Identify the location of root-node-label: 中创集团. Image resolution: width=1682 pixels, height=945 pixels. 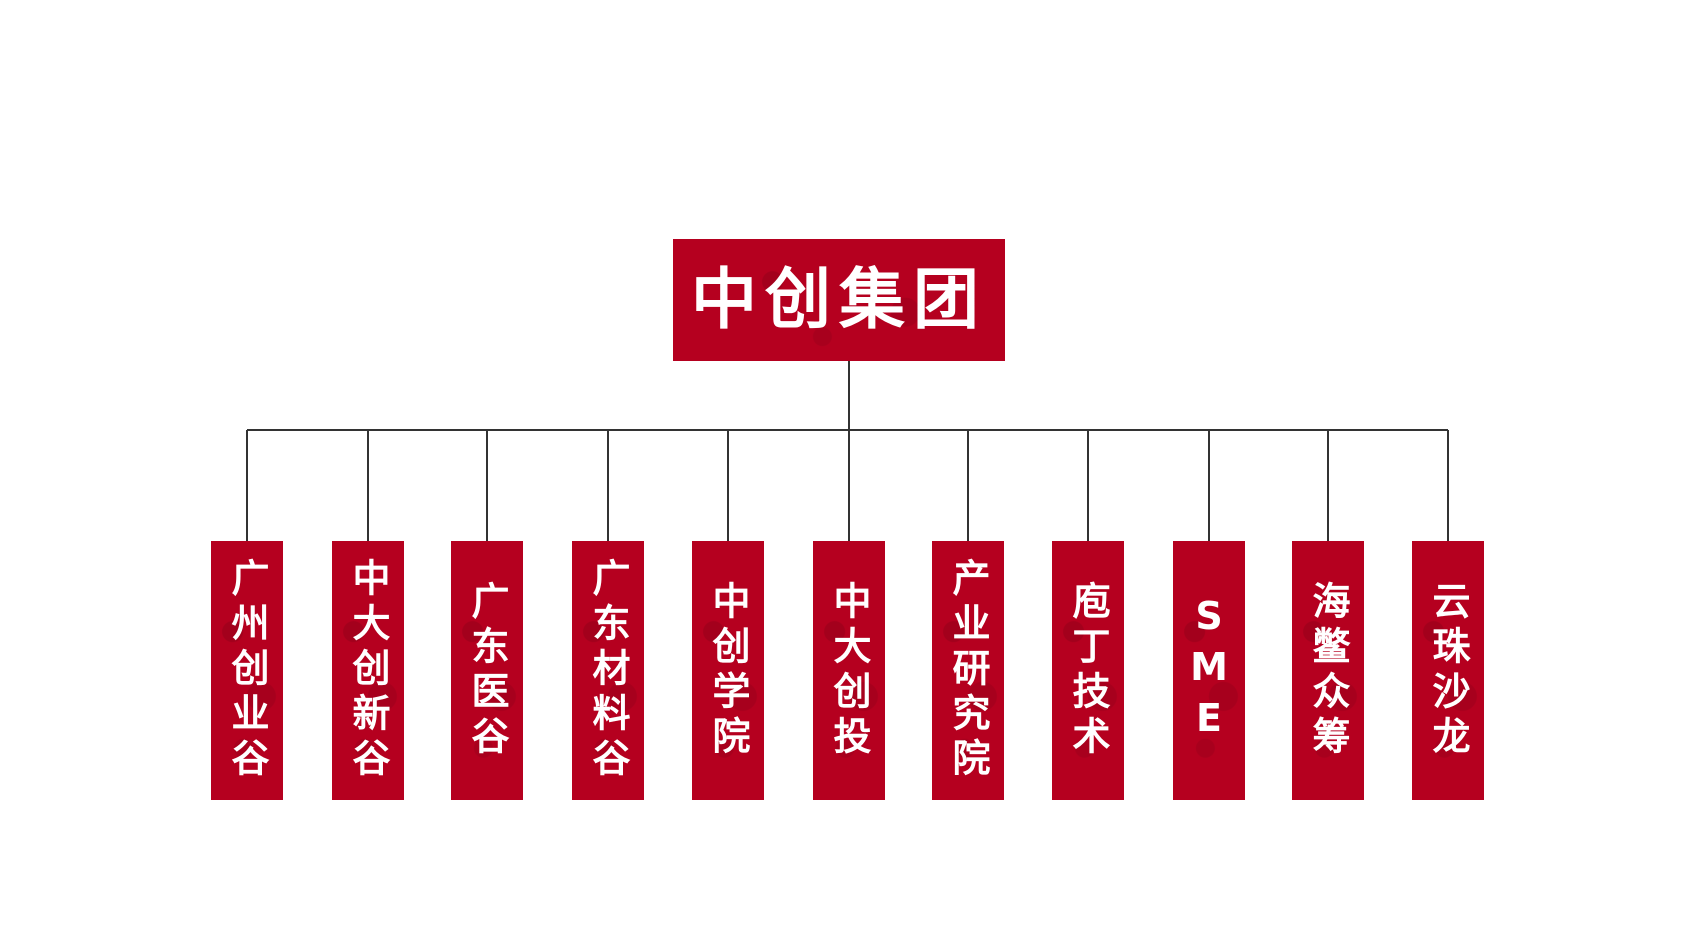
(839, 299).